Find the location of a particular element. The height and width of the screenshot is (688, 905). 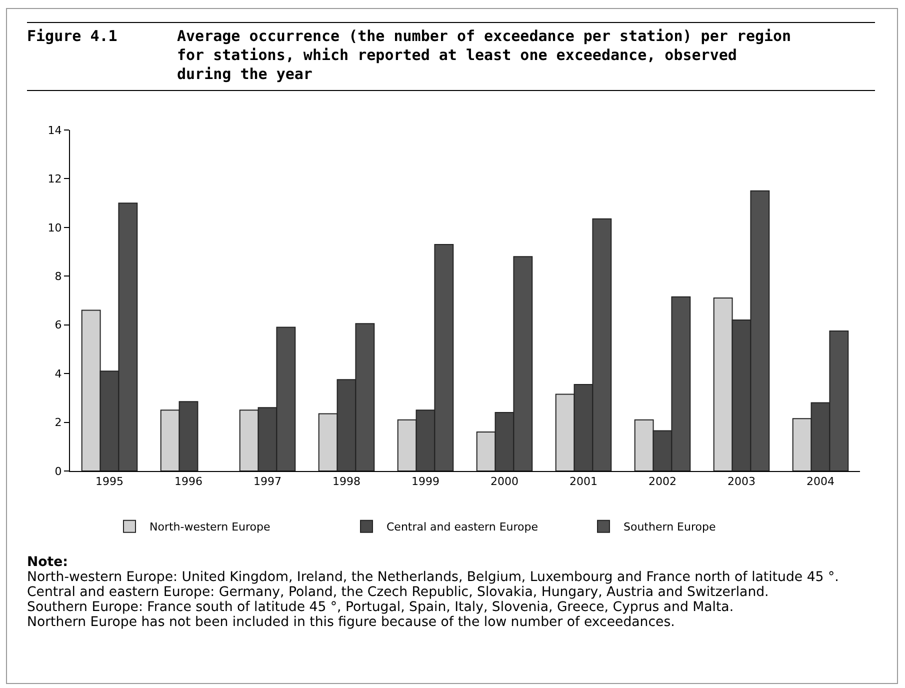

legend-label: Southern Europe is located at coordinates (670, 527).